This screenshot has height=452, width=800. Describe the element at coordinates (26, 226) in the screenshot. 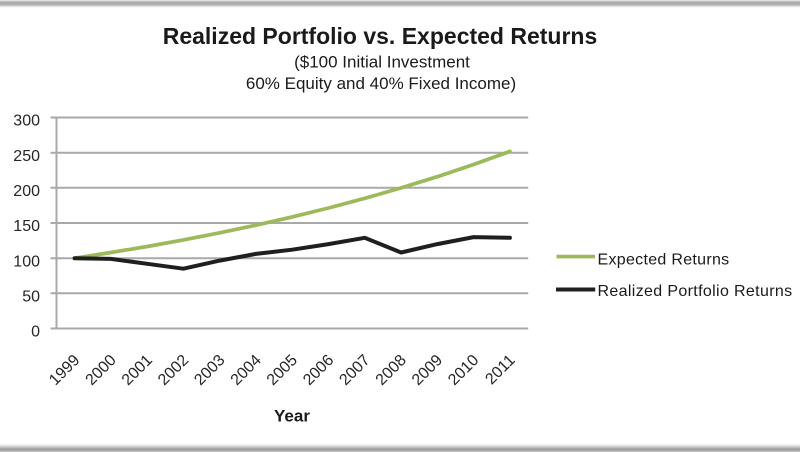

I see `svg-text: 150` at that location.